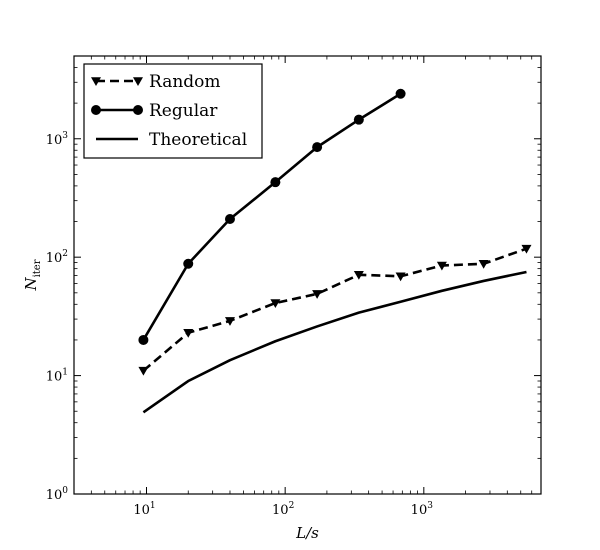  Describe the element at coordinates (57, 257) in the screenshot. I see `y-tick-label: 10²` at that location.